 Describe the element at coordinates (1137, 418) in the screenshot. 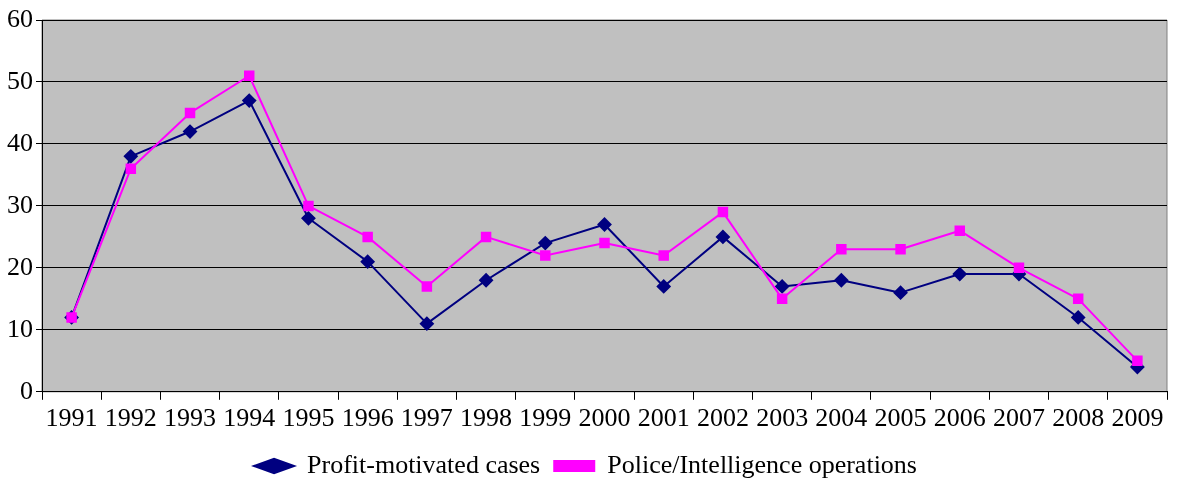

I see `x-tick-label: 2009` at that location.